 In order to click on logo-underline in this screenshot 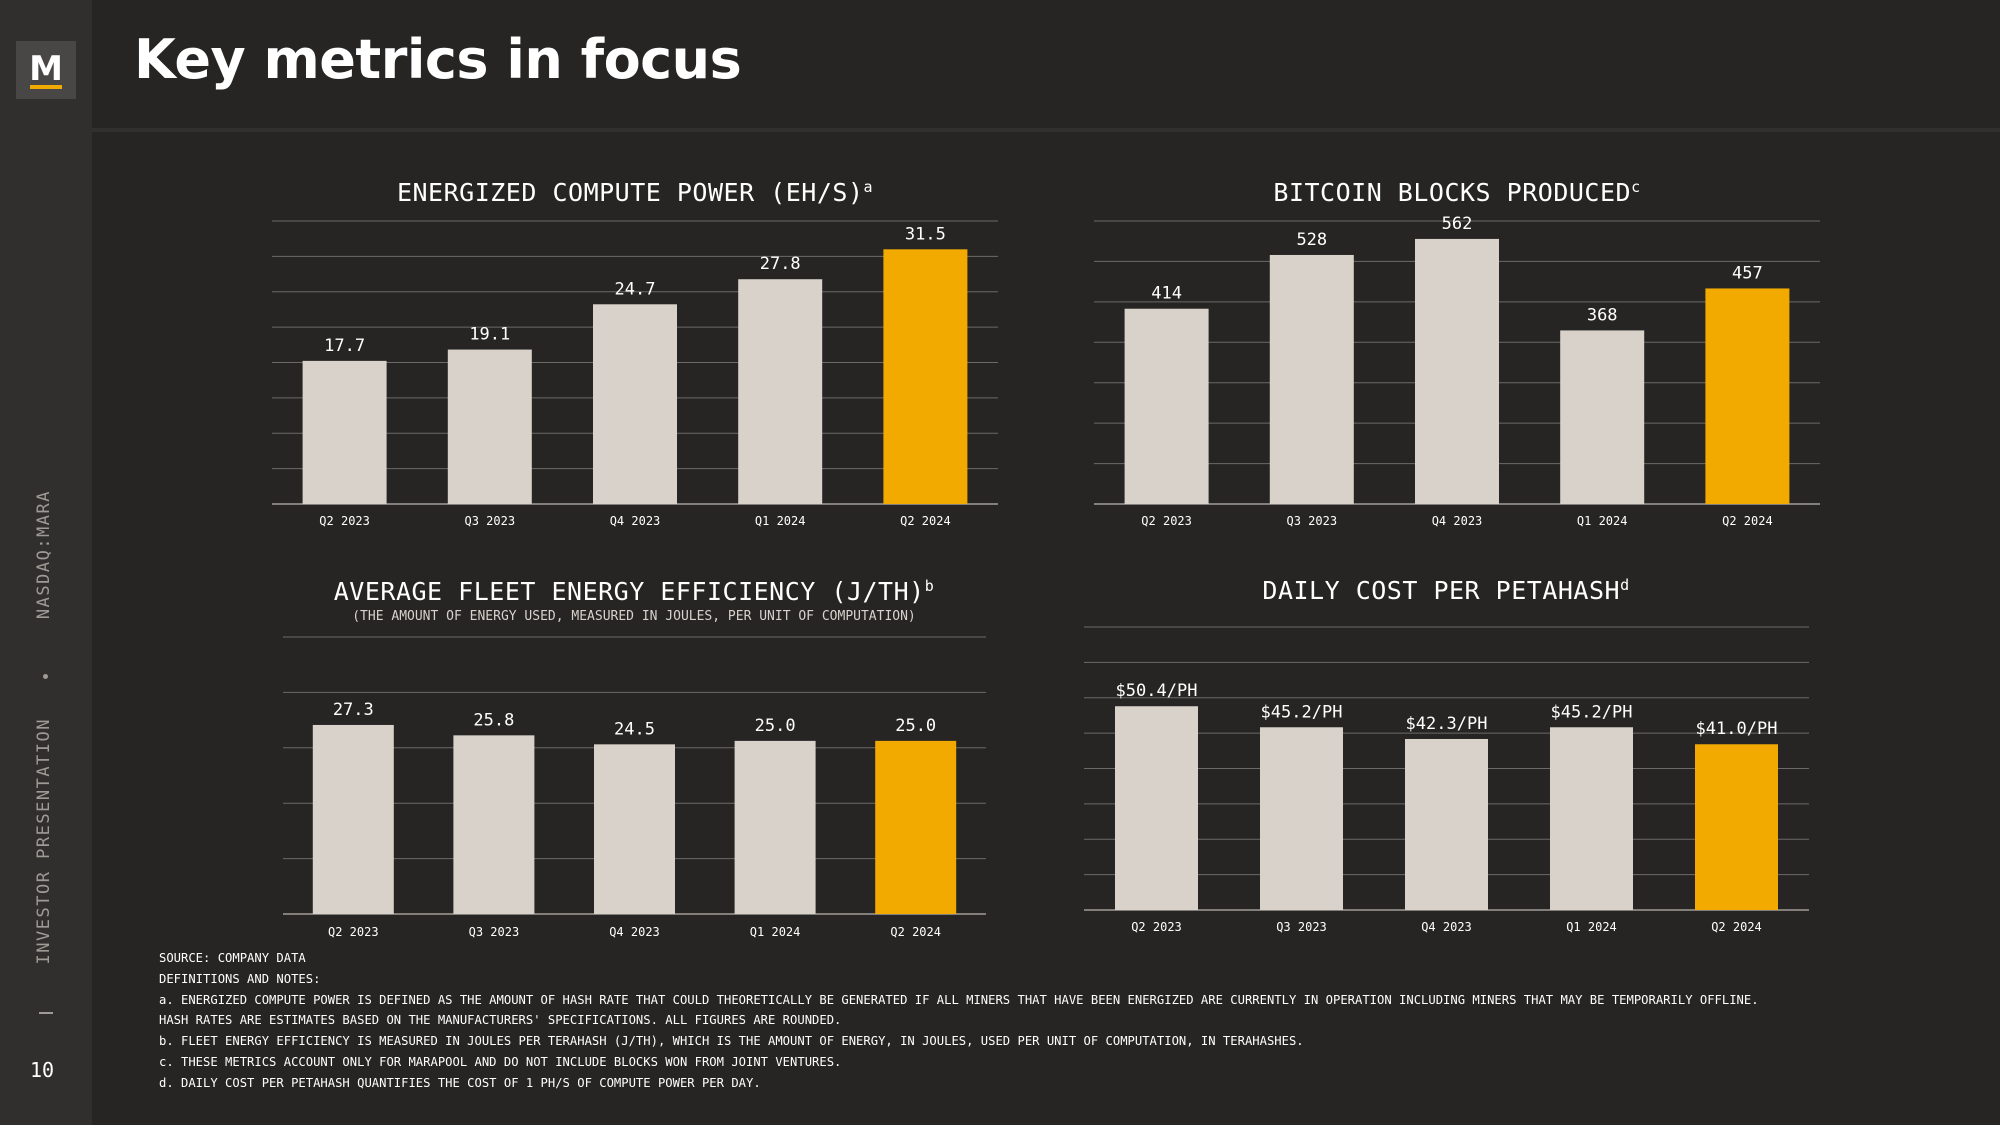, I will do `click(46, 87)`.